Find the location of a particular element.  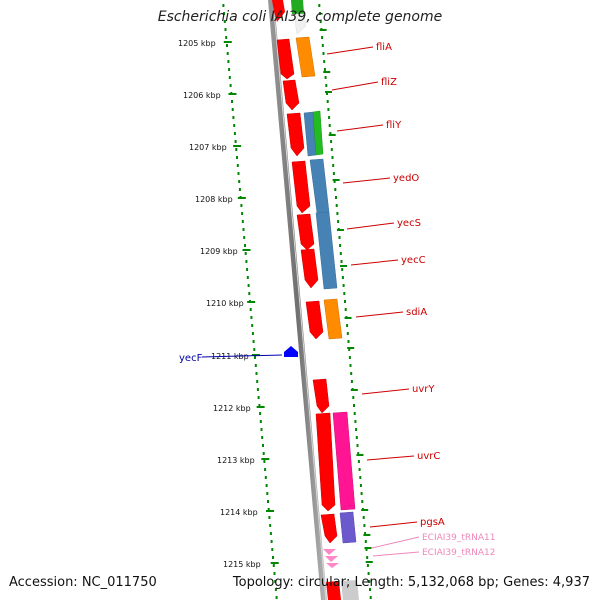

accession-text: Accession: NC_011750 is located at coordinates (83, 582).